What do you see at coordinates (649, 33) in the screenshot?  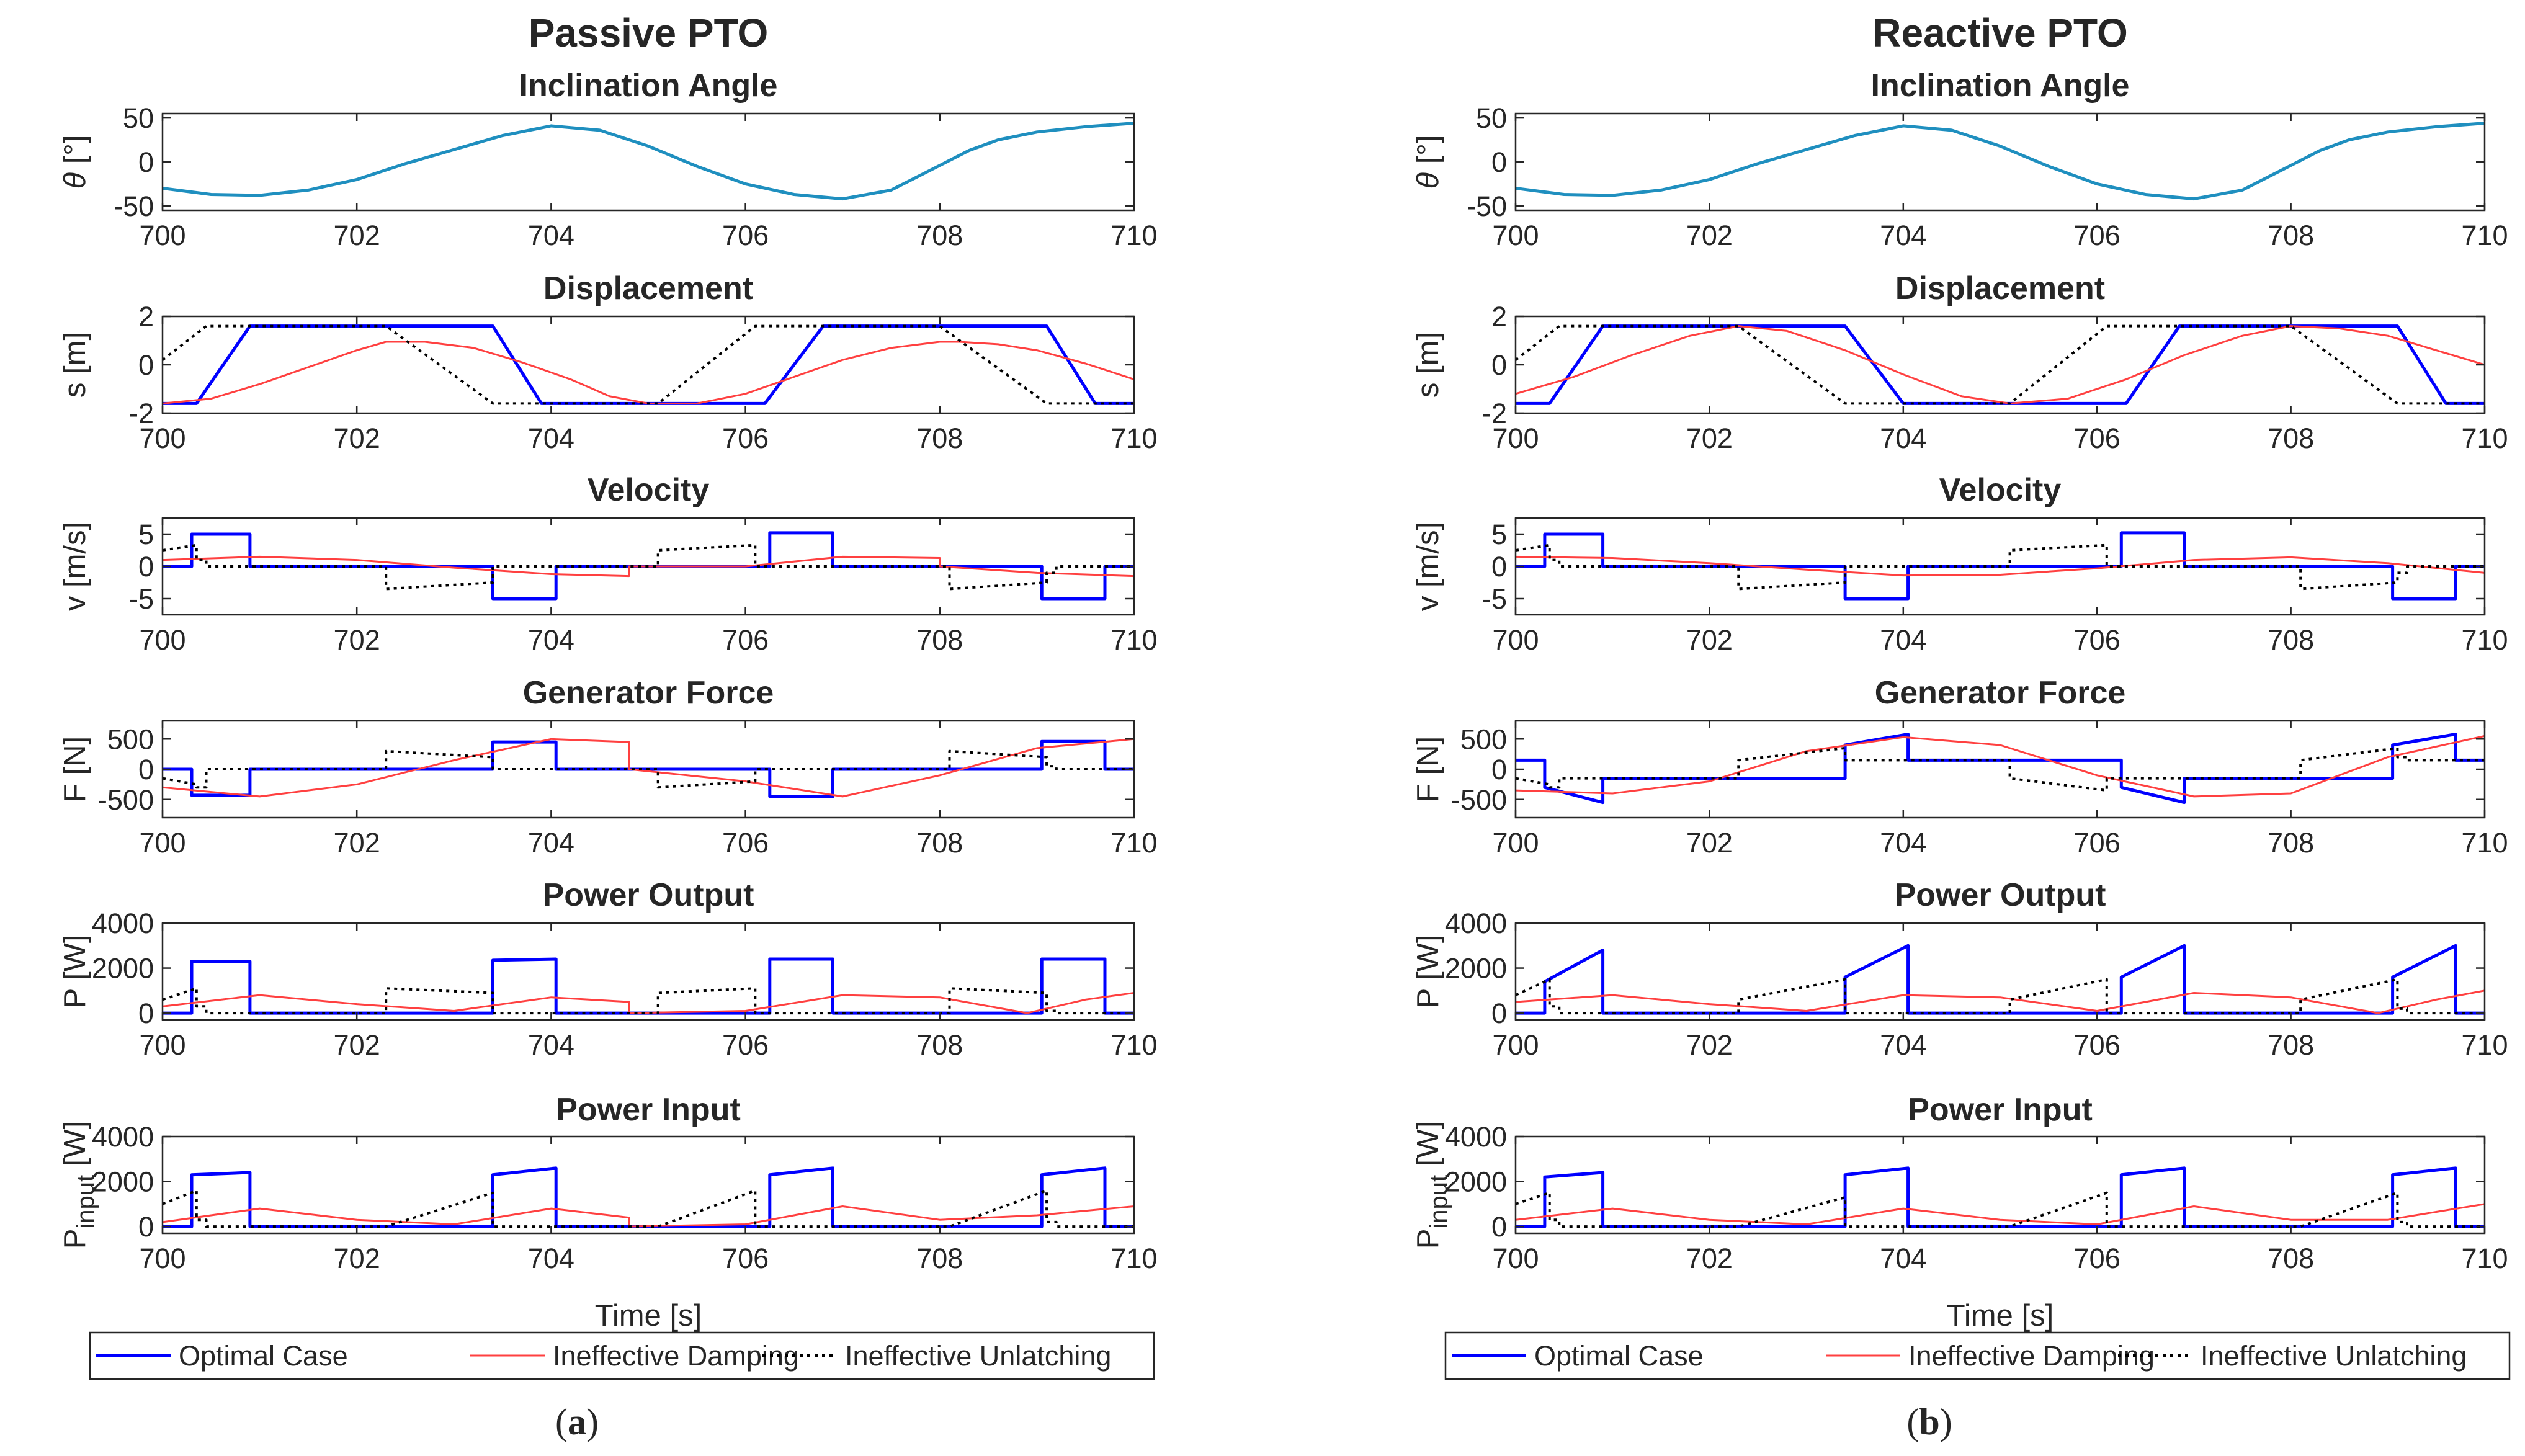 I see `column-title-a: Passive PTO` at bounding box center [649, 33].